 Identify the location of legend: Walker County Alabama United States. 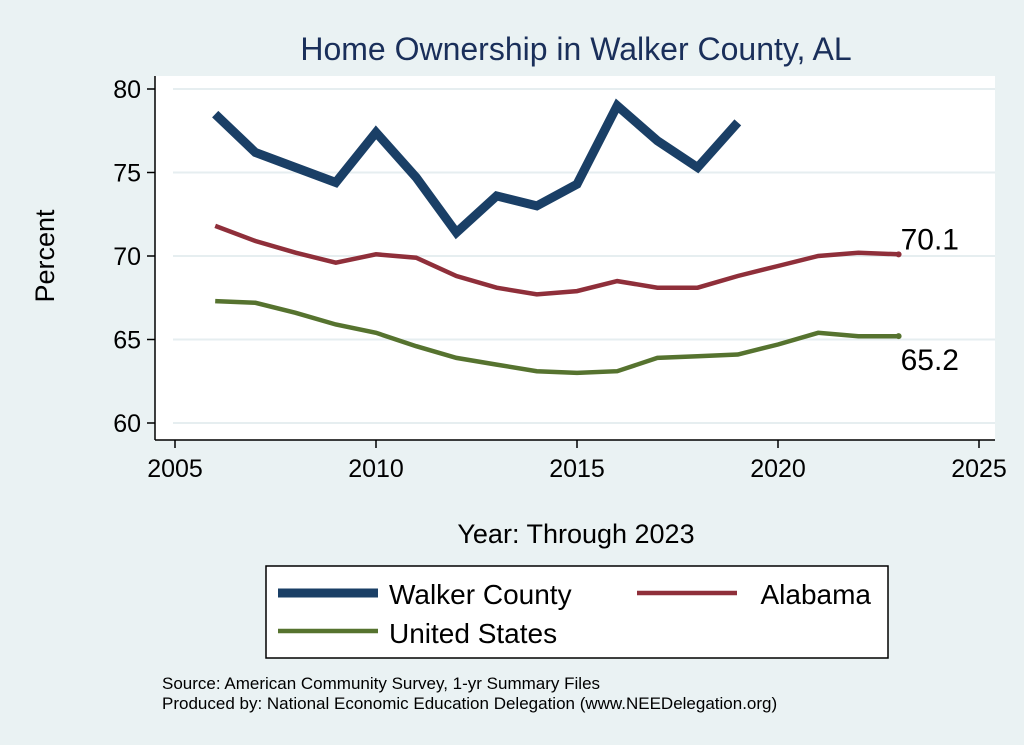
(577, 612).